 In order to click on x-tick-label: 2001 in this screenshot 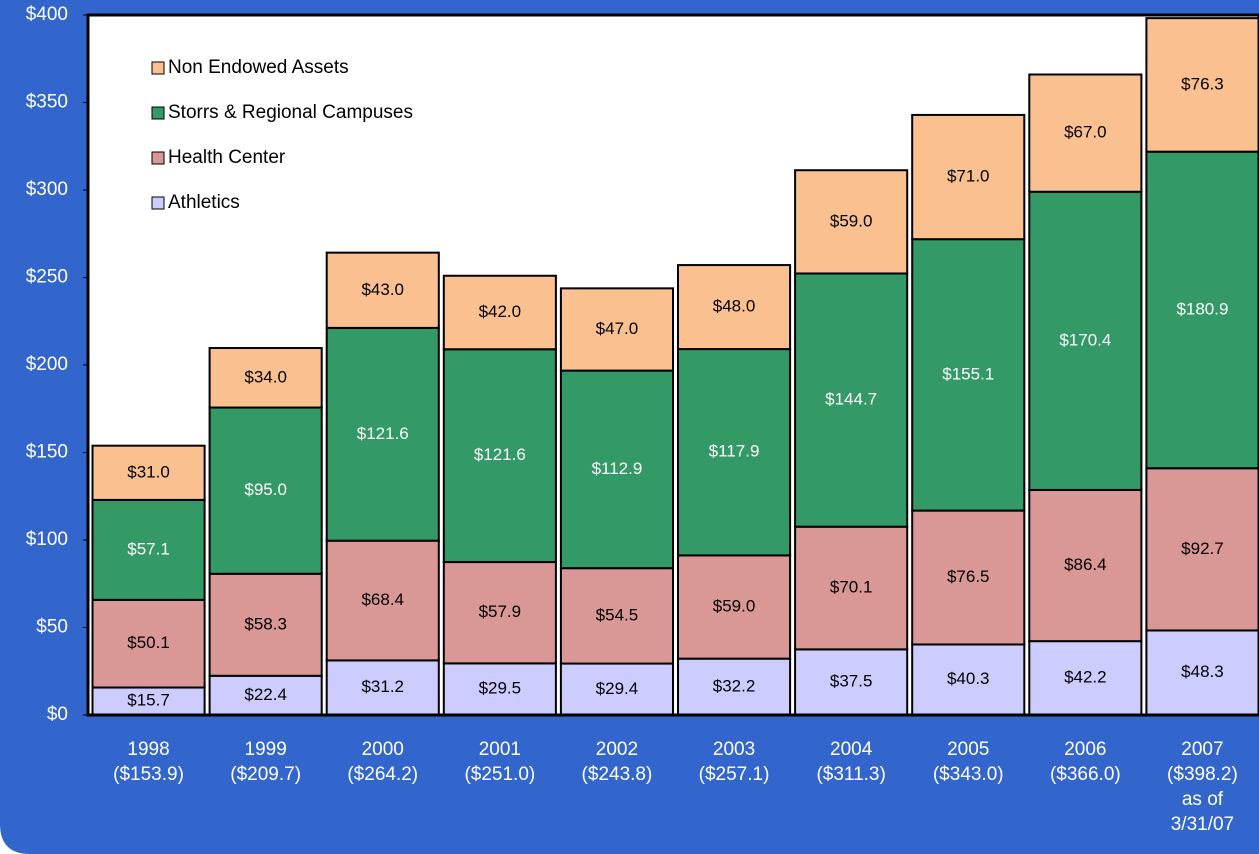, I will do `click(500, 749)`.